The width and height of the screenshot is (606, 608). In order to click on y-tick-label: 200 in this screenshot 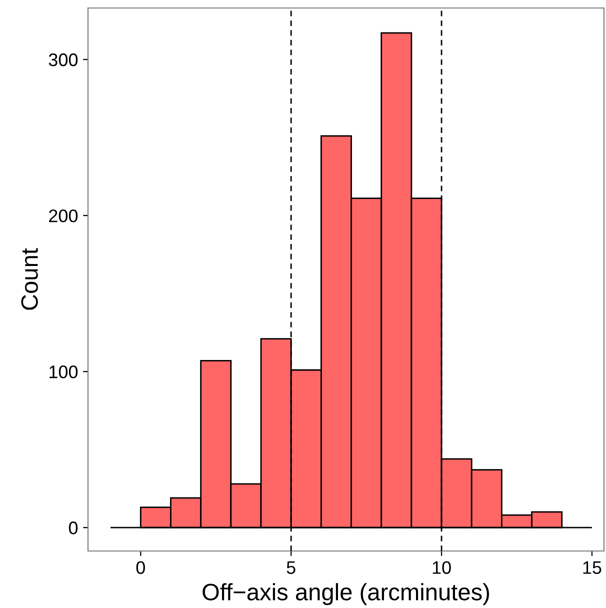, I will do `click(63, 215)`.